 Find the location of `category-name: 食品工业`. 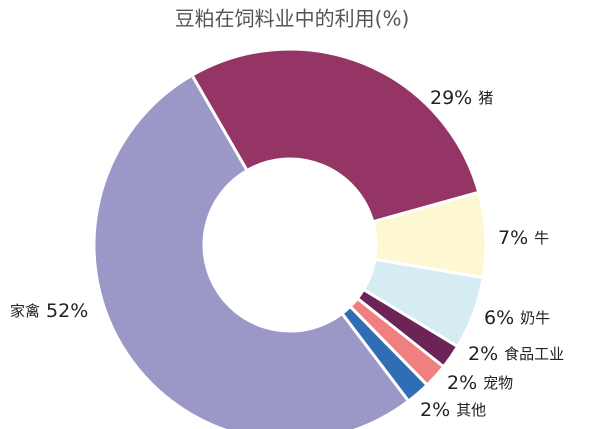

category-name: 食品工业 is located at coordinates (534, 354).